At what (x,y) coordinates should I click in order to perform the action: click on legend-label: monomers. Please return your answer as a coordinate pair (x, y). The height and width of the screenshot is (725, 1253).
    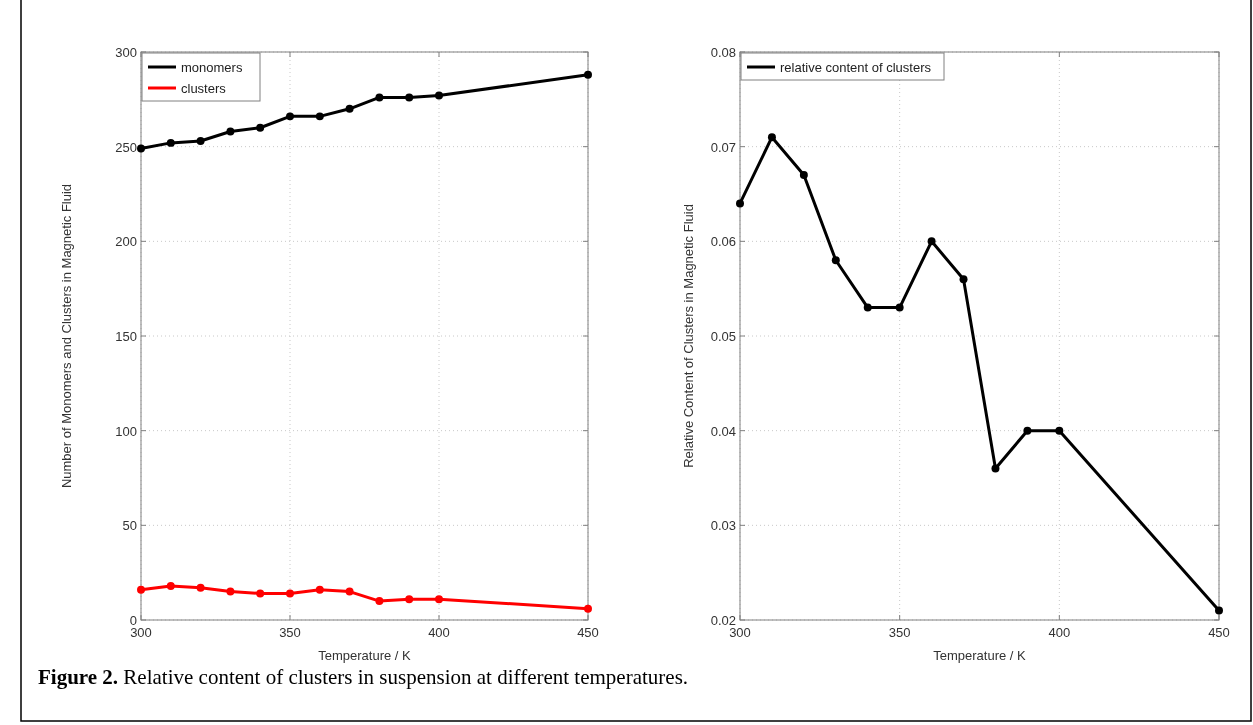
    Looking at the image, I should click on (212, 67).